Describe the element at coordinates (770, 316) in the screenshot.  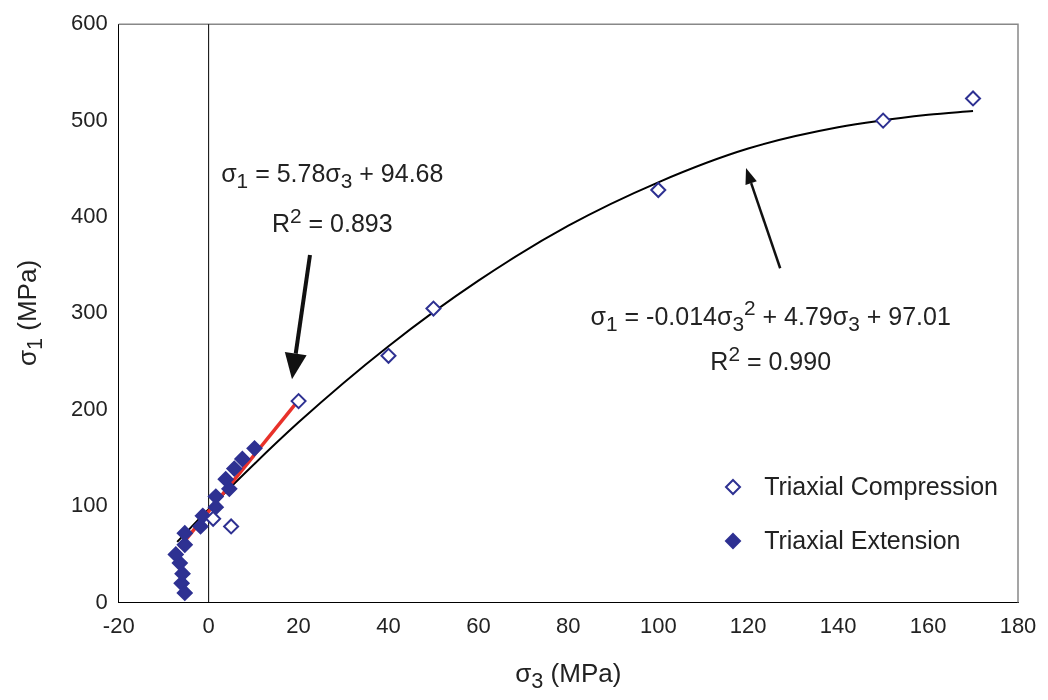
I see `annotation: σ$_{1}$ = -0.014σ$_{3}$$^{2}$ + 4.79σ$_{3}$ + 97.01` at that location.